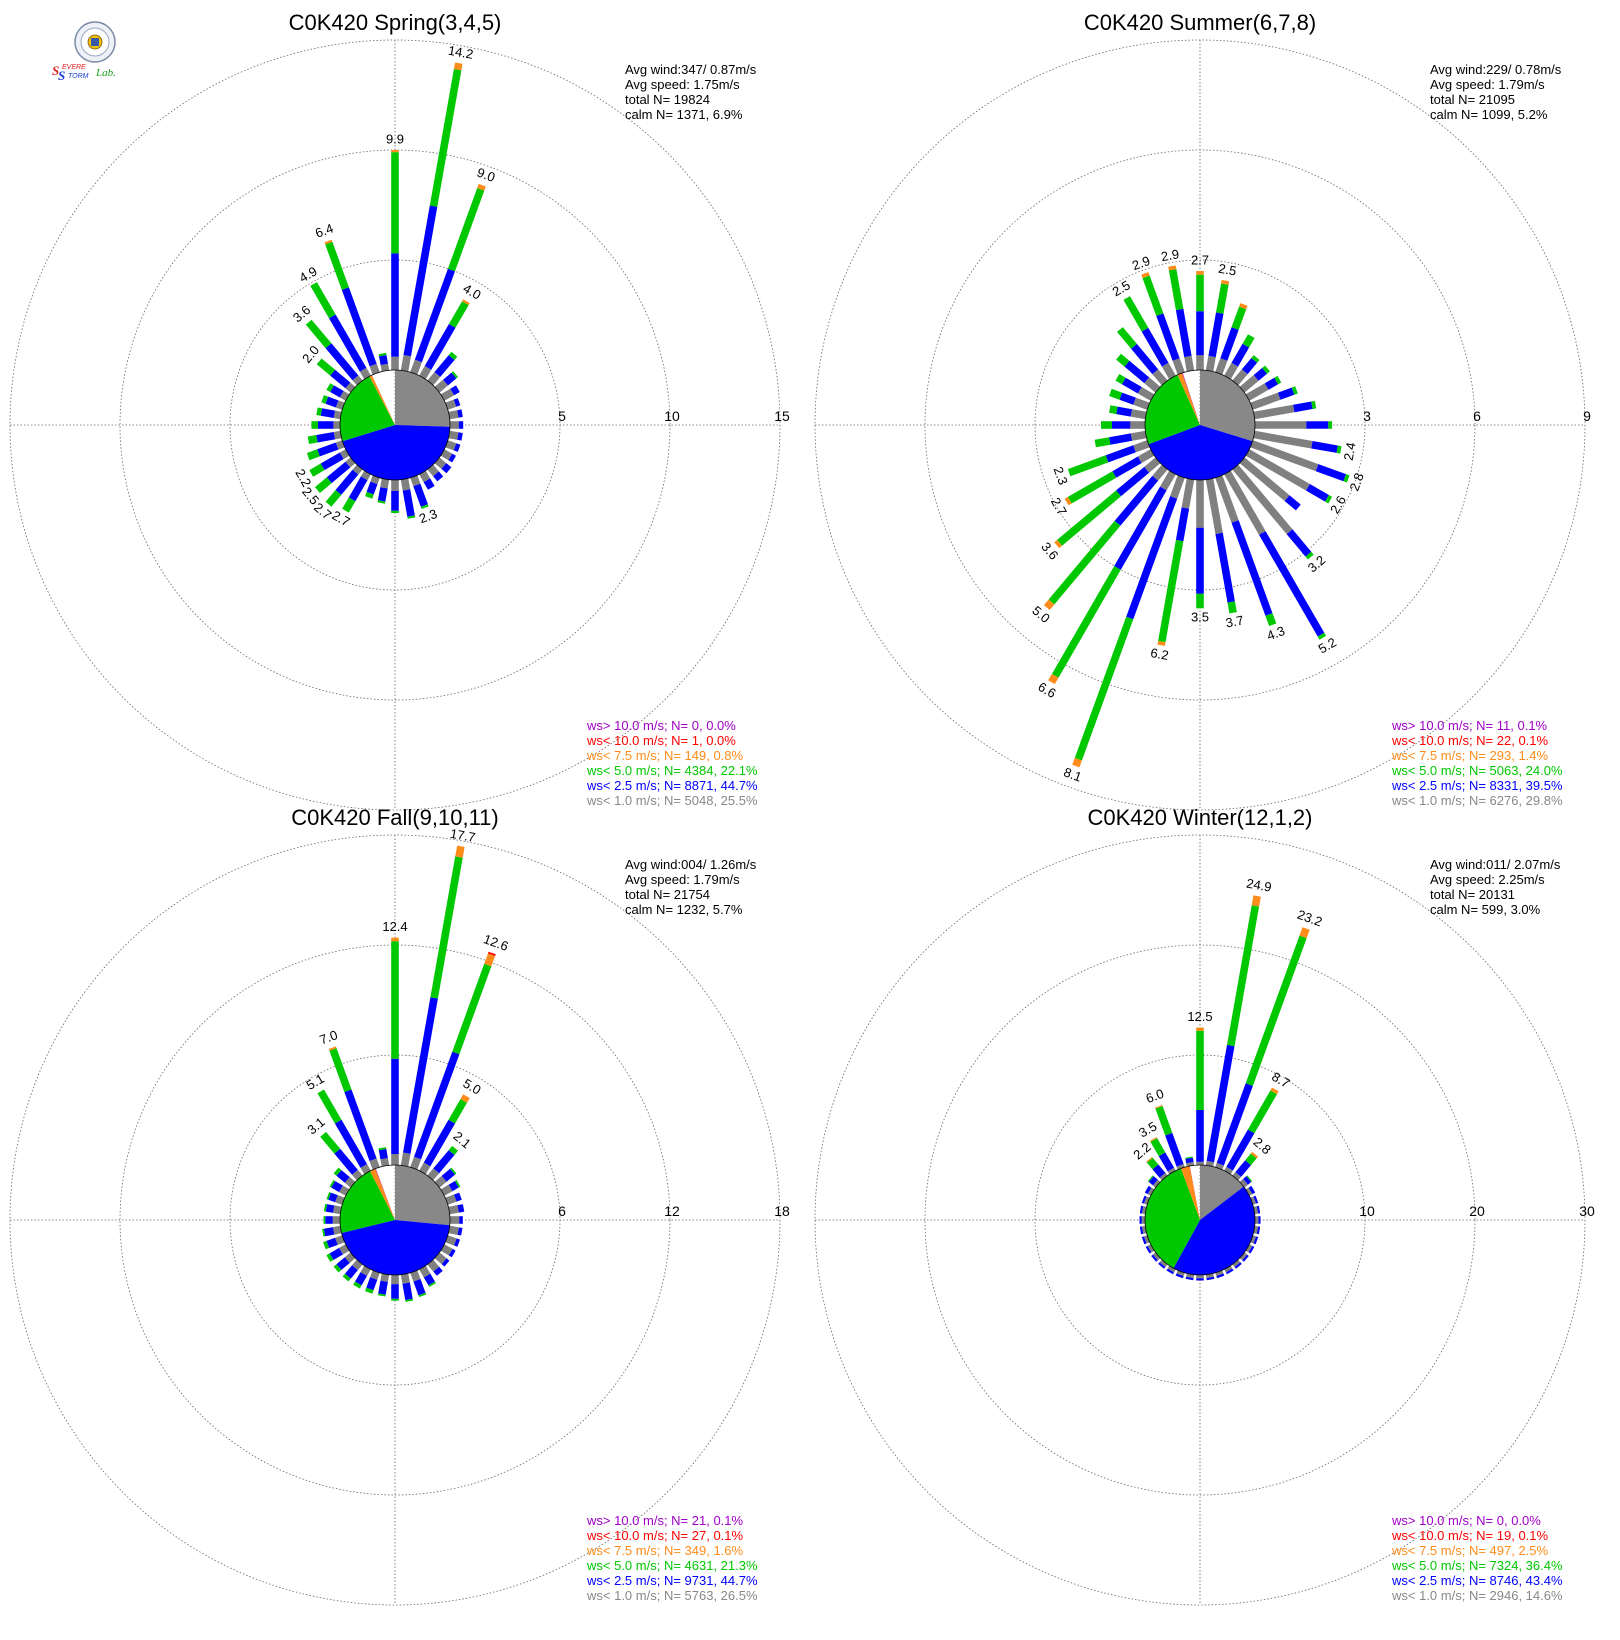 Image resolution: width=1620 pixels, height=1640 pixels. Describe the element at coordinates (1367, 416) in the screenshot. I see `radial-tick-label: 3` at that location.